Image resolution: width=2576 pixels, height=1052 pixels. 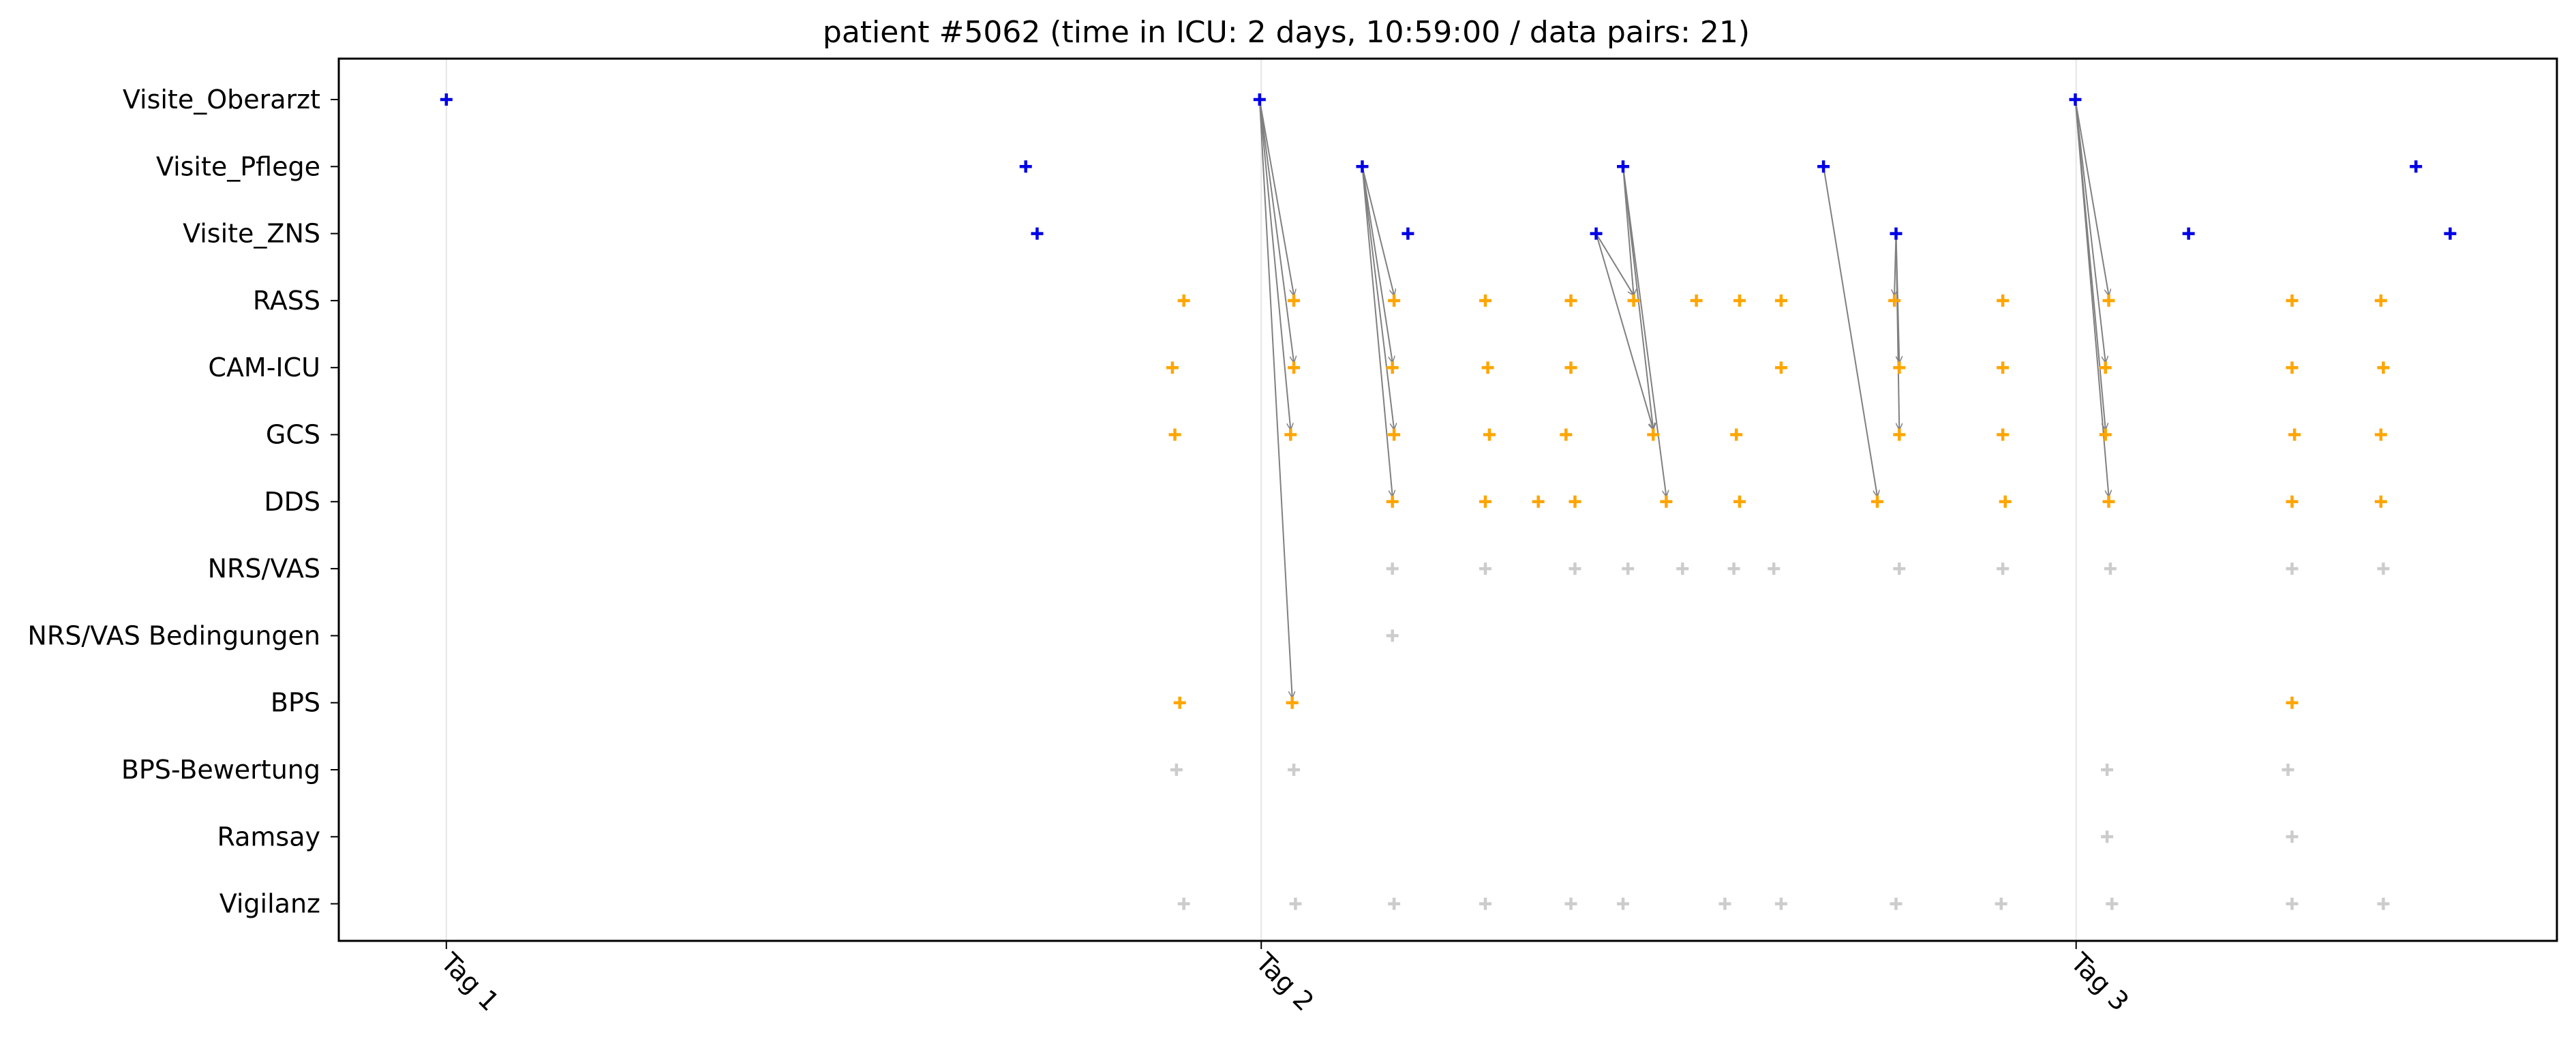 What do you see at coordinates (238, 166) in the screenshot?
I see `y-tick-label-visite-pflege: Visite_Pflege` at bounding box center [238, 166].